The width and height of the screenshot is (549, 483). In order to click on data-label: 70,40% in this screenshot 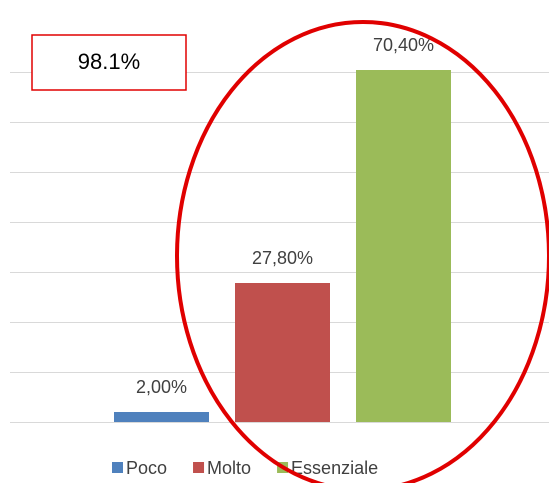, I will do `click(403, 45)`.